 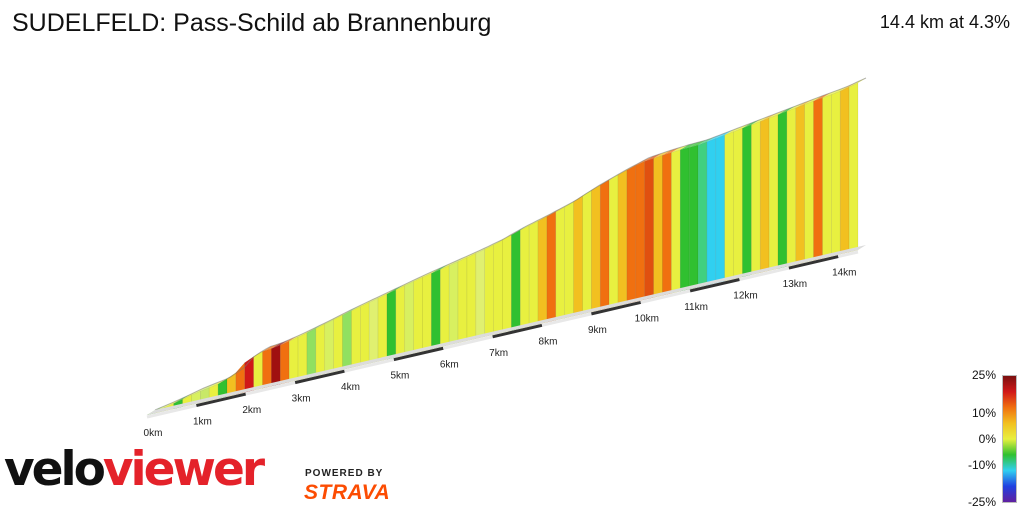 What do you see at coordinates (983, 413) in the screenshot?
I see `legend-label-10: 10%` at bounding box center [983, 413].